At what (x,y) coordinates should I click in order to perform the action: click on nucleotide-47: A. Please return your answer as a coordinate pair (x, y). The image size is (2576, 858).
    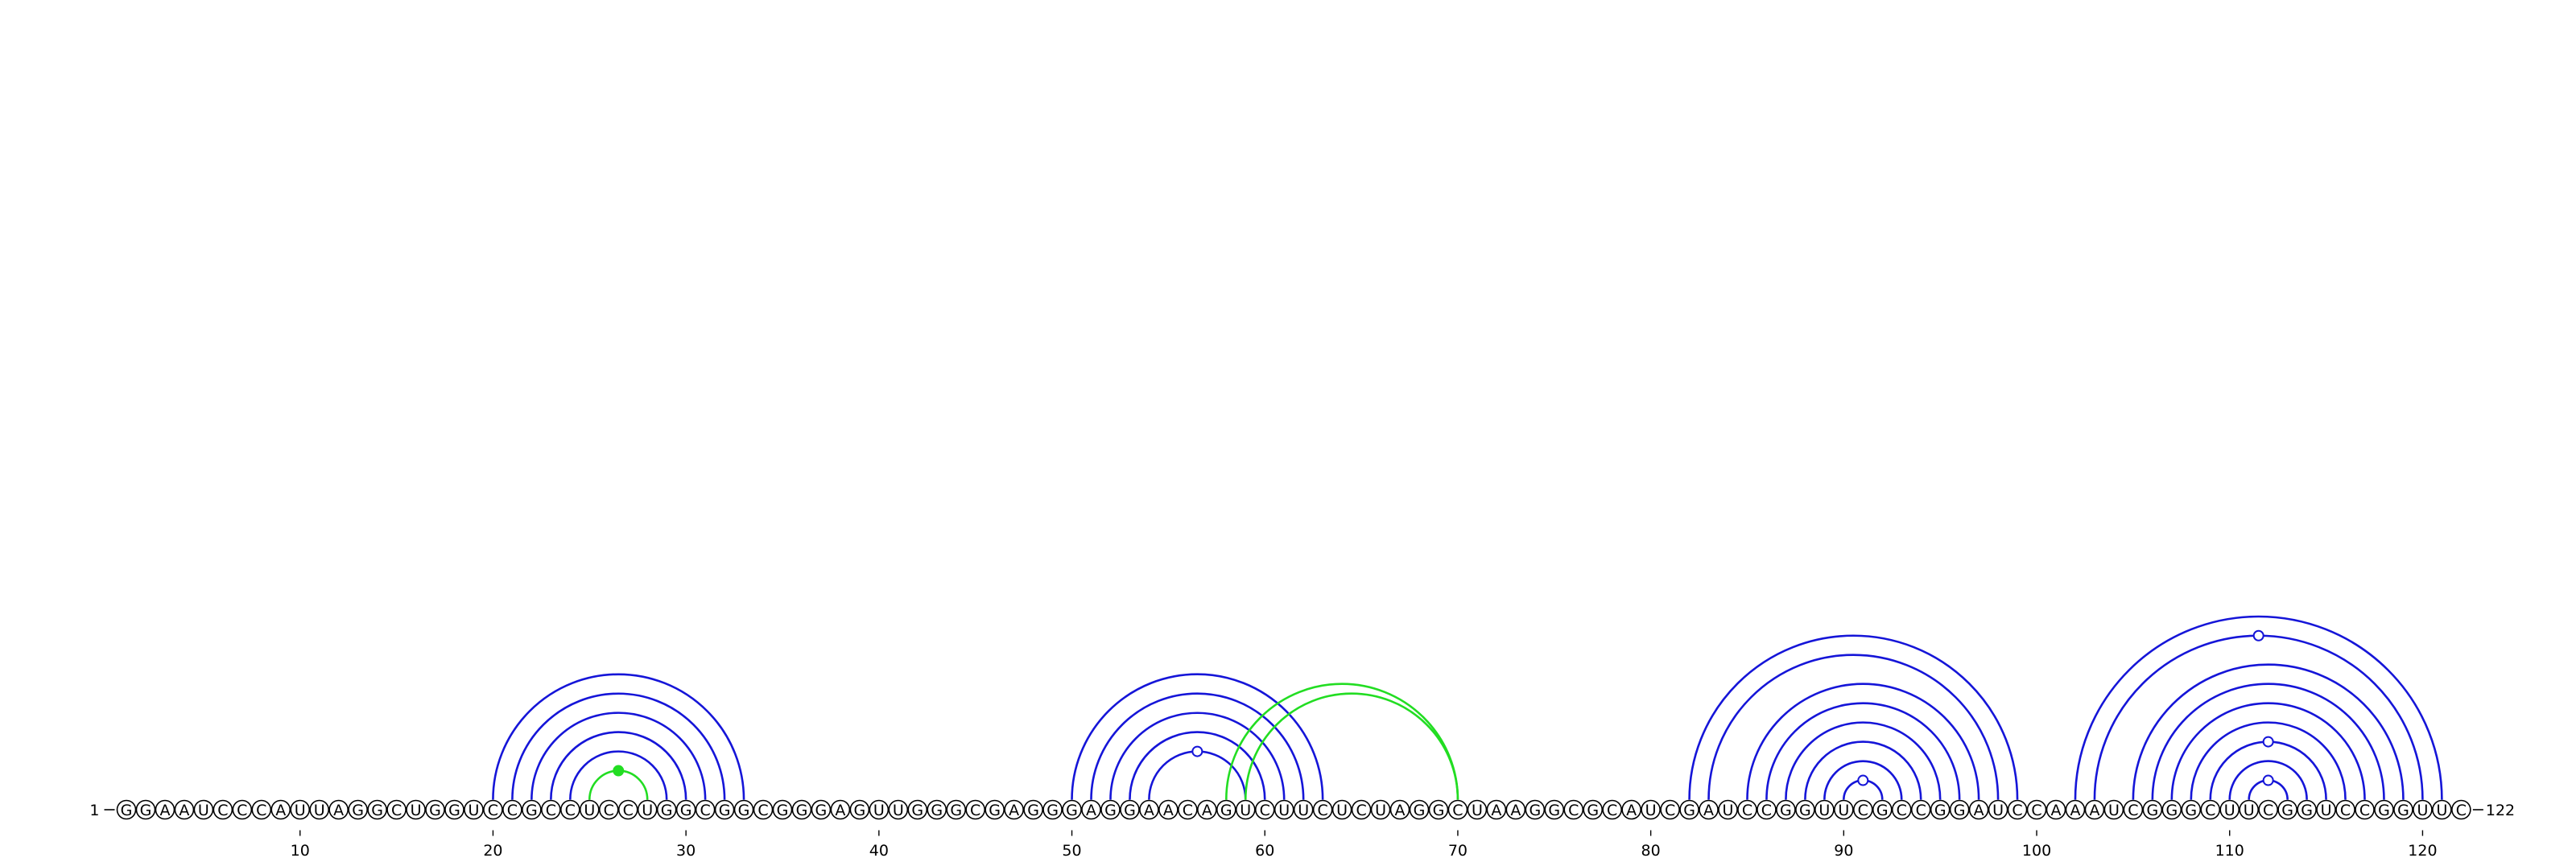
    Looking at the image, I should click on (1014, 809).